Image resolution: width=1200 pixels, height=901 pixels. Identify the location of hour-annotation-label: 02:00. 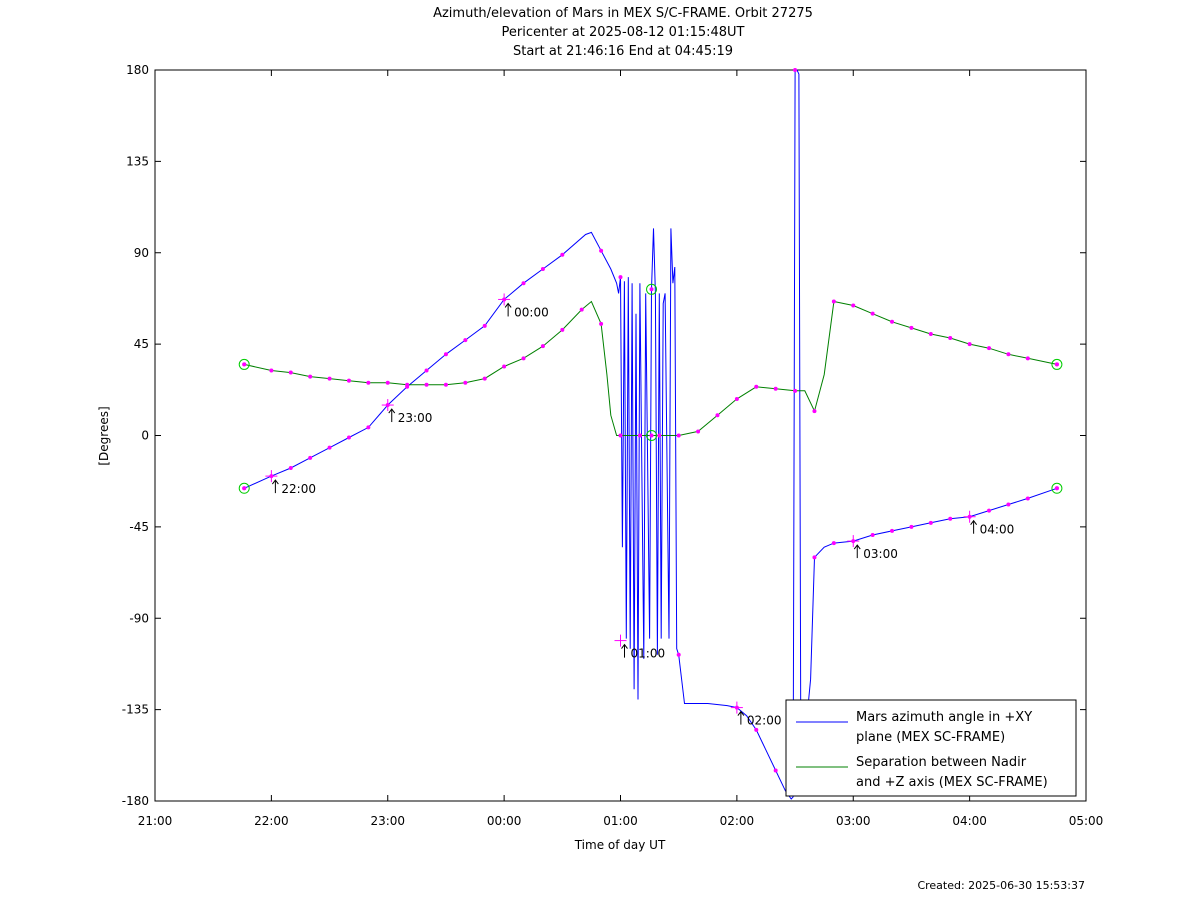
(764, 721).